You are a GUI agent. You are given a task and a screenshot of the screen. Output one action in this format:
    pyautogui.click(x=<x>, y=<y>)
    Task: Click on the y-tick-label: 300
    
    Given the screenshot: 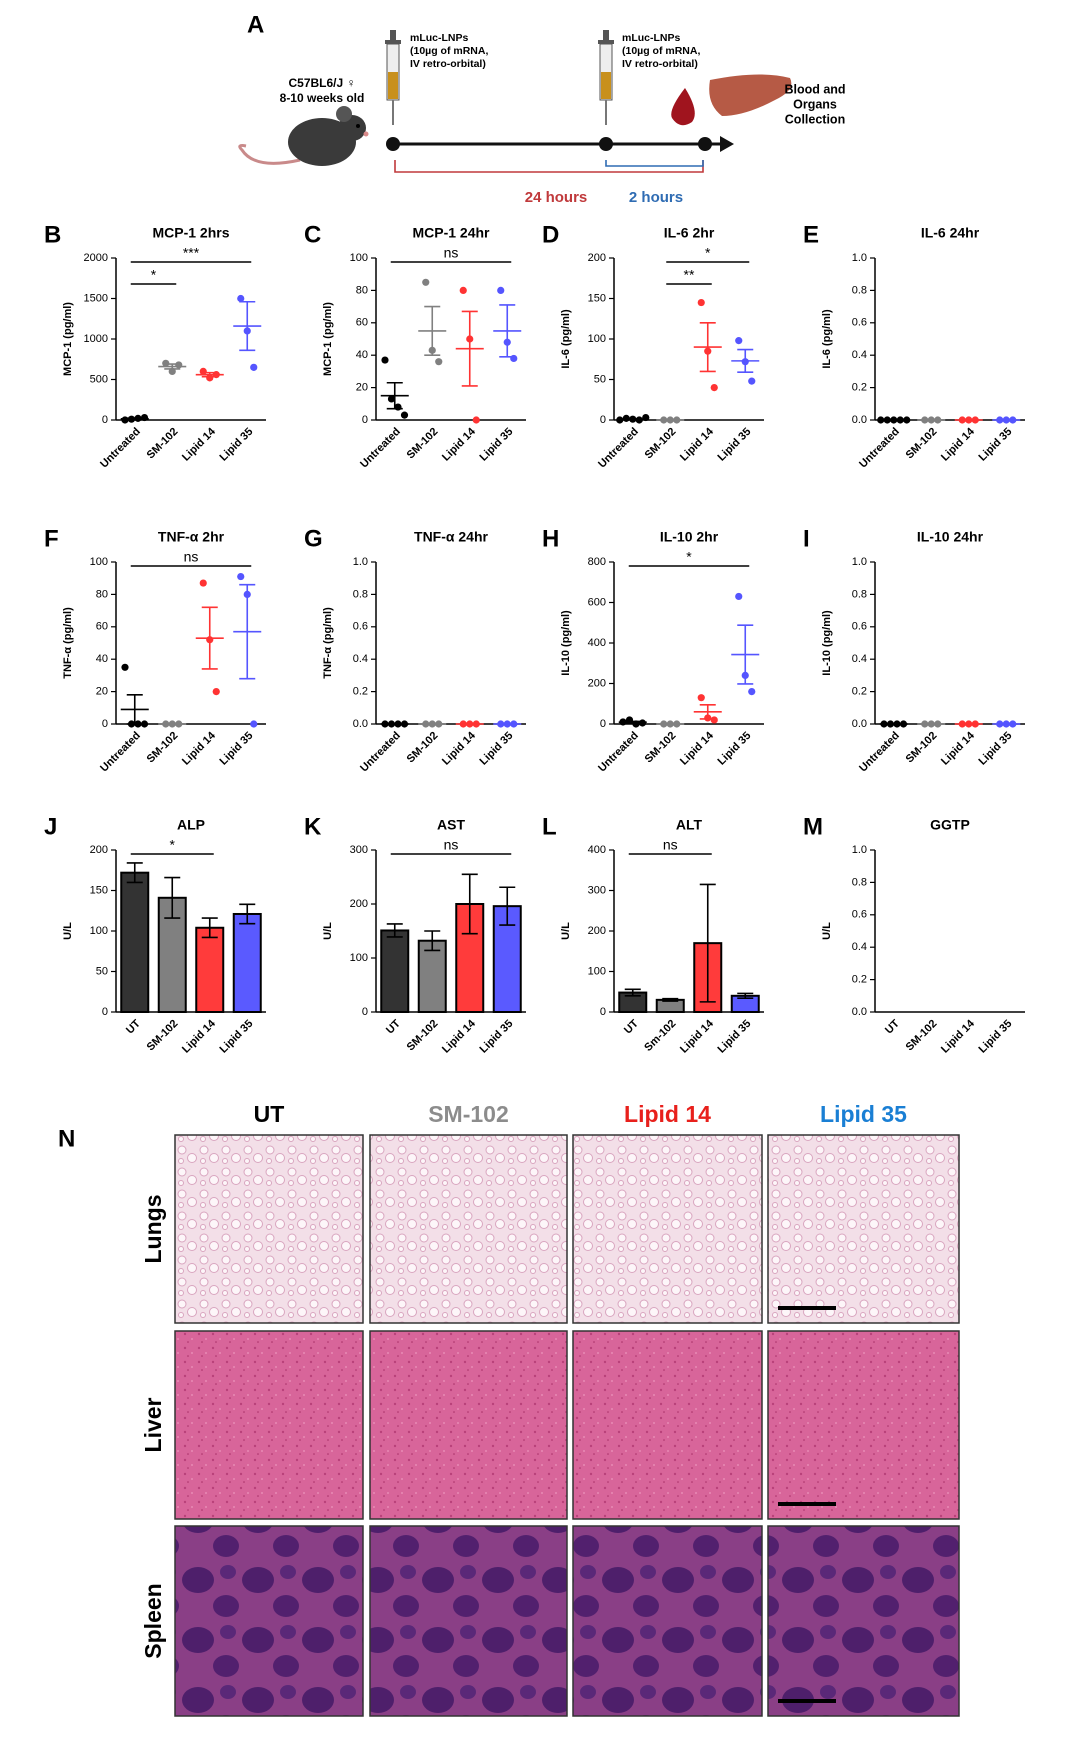 What is the action you would take?
    pyautogui.click(x=597, y=890)
    